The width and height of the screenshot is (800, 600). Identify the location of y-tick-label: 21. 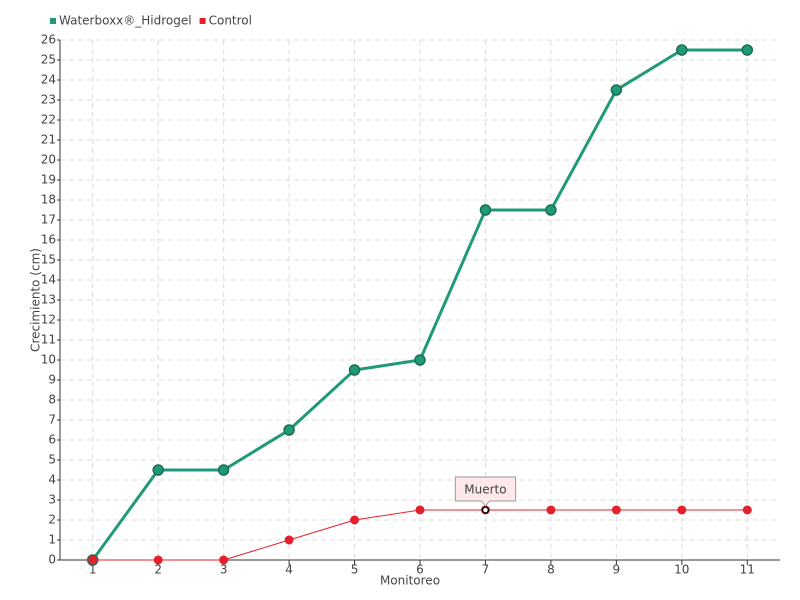
(48, 140).